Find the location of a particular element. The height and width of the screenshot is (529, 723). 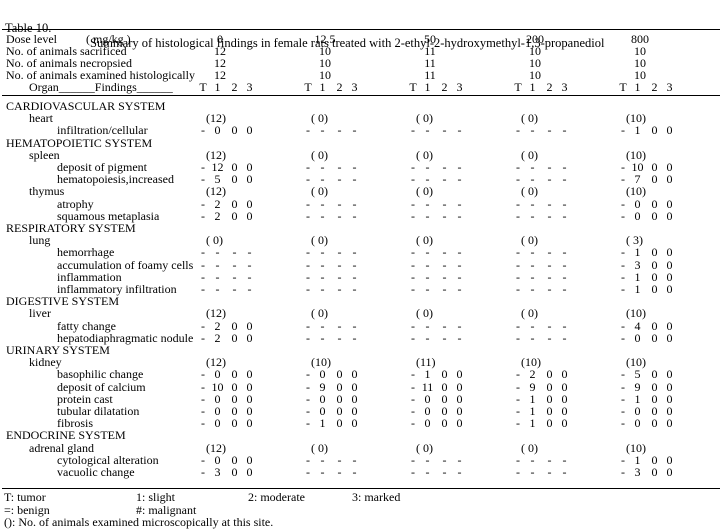

section-row: URINARY SYSTEM is located at coordinates (361, 350).